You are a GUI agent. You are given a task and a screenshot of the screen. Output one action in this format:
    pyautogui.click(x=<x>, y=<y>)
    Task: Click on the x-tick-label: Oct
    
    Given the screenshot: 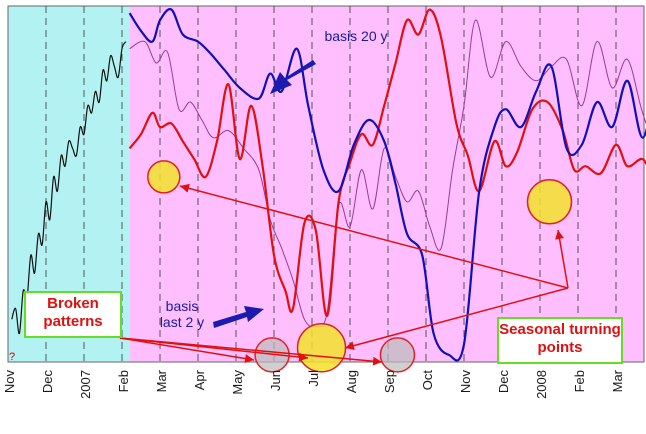 What is the action you would take?
    pyautogui.click(x=427, y=380)
    